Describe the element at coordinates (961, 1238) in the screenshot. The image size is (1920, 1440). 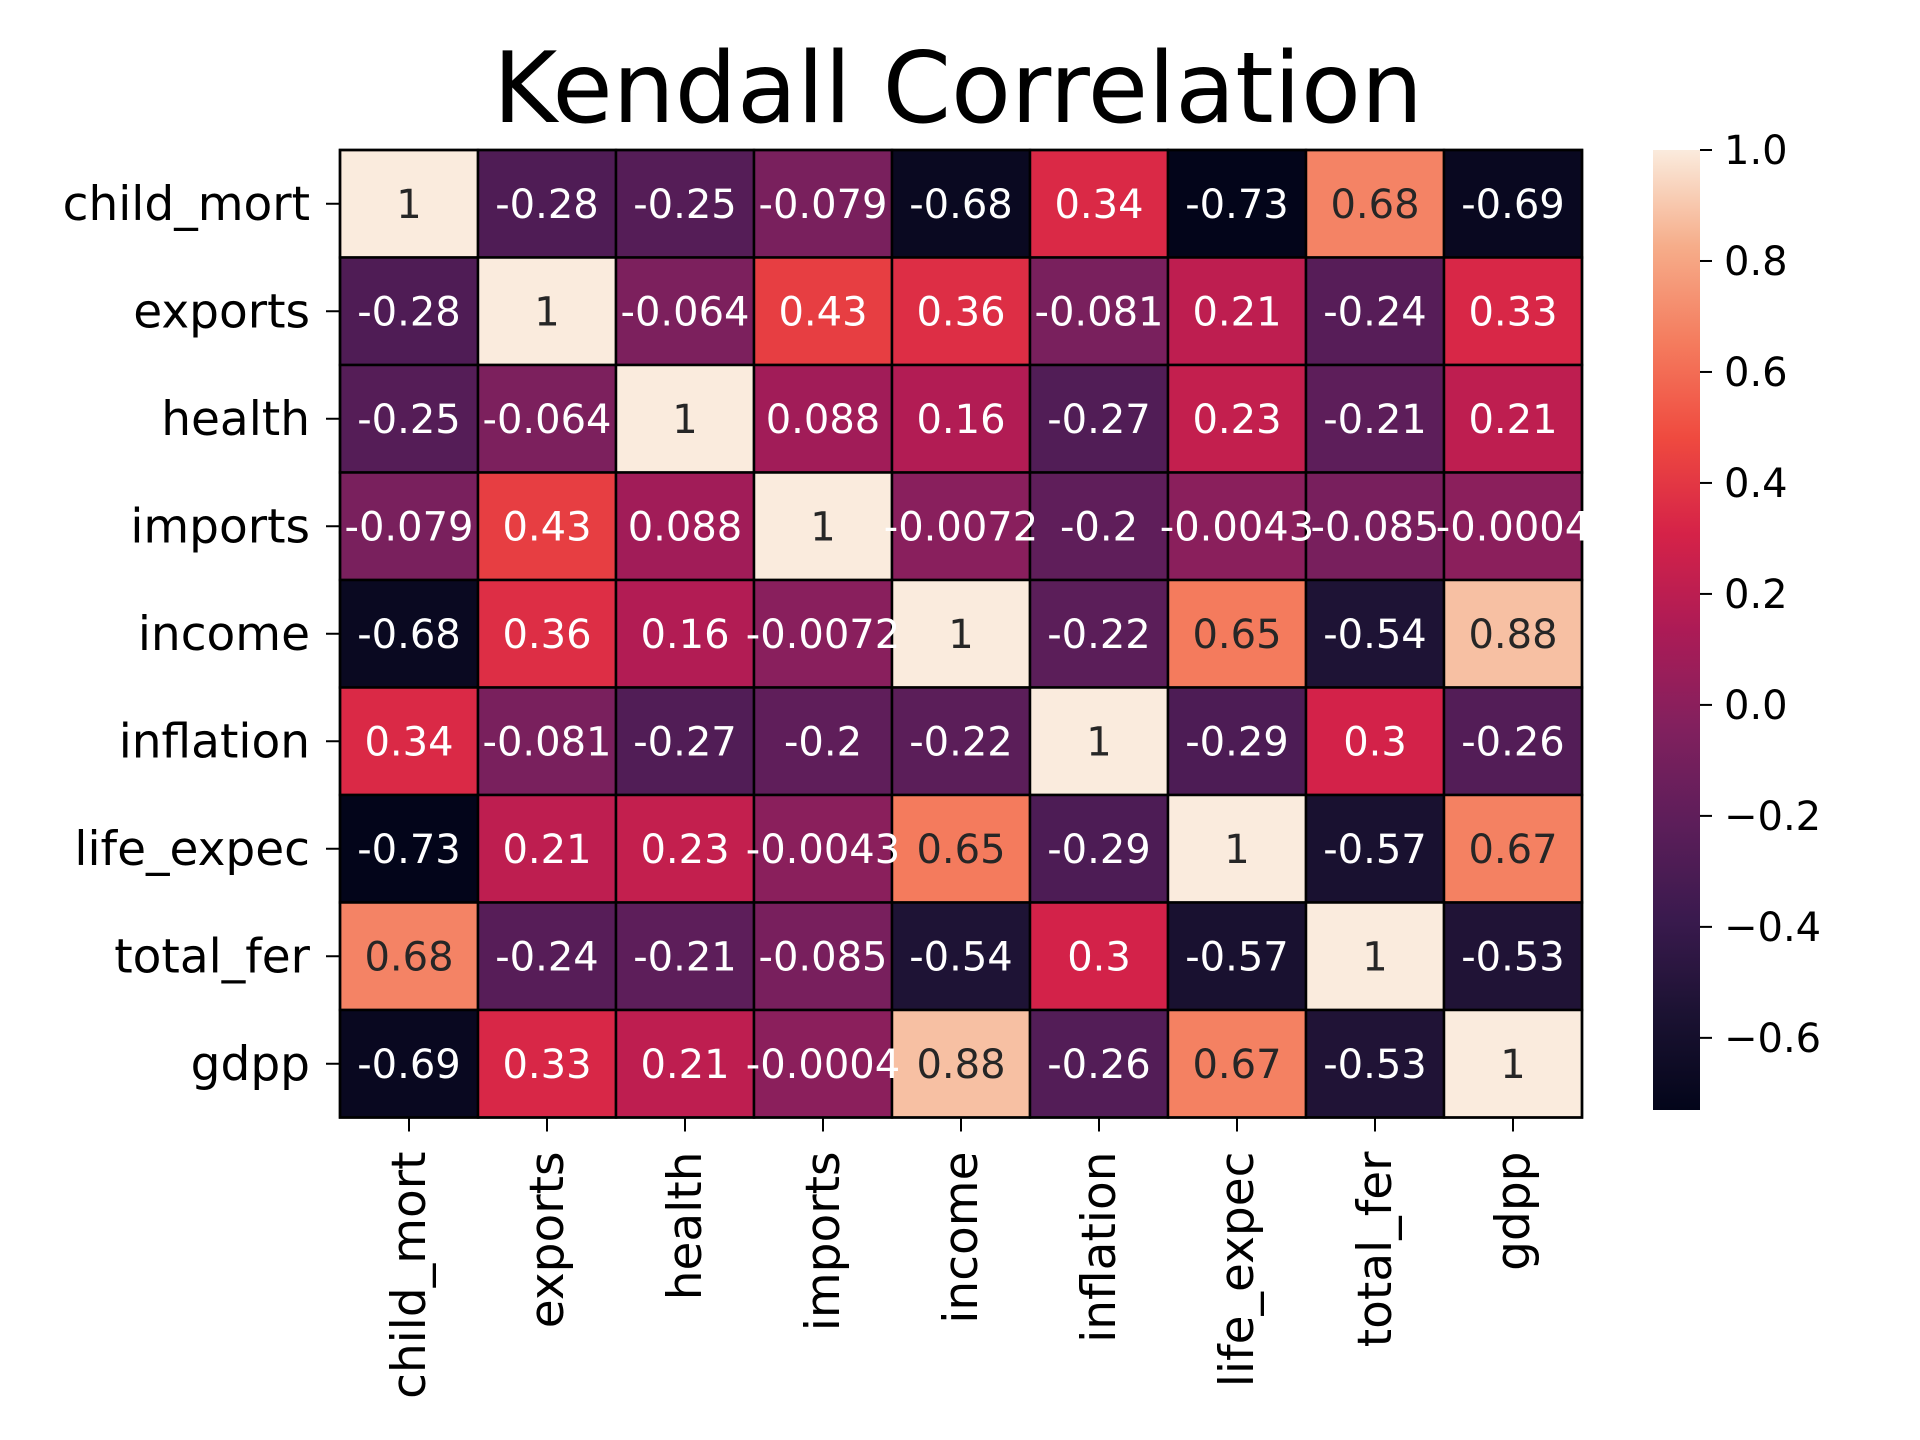
I see `x-tick-label: income` at that location.